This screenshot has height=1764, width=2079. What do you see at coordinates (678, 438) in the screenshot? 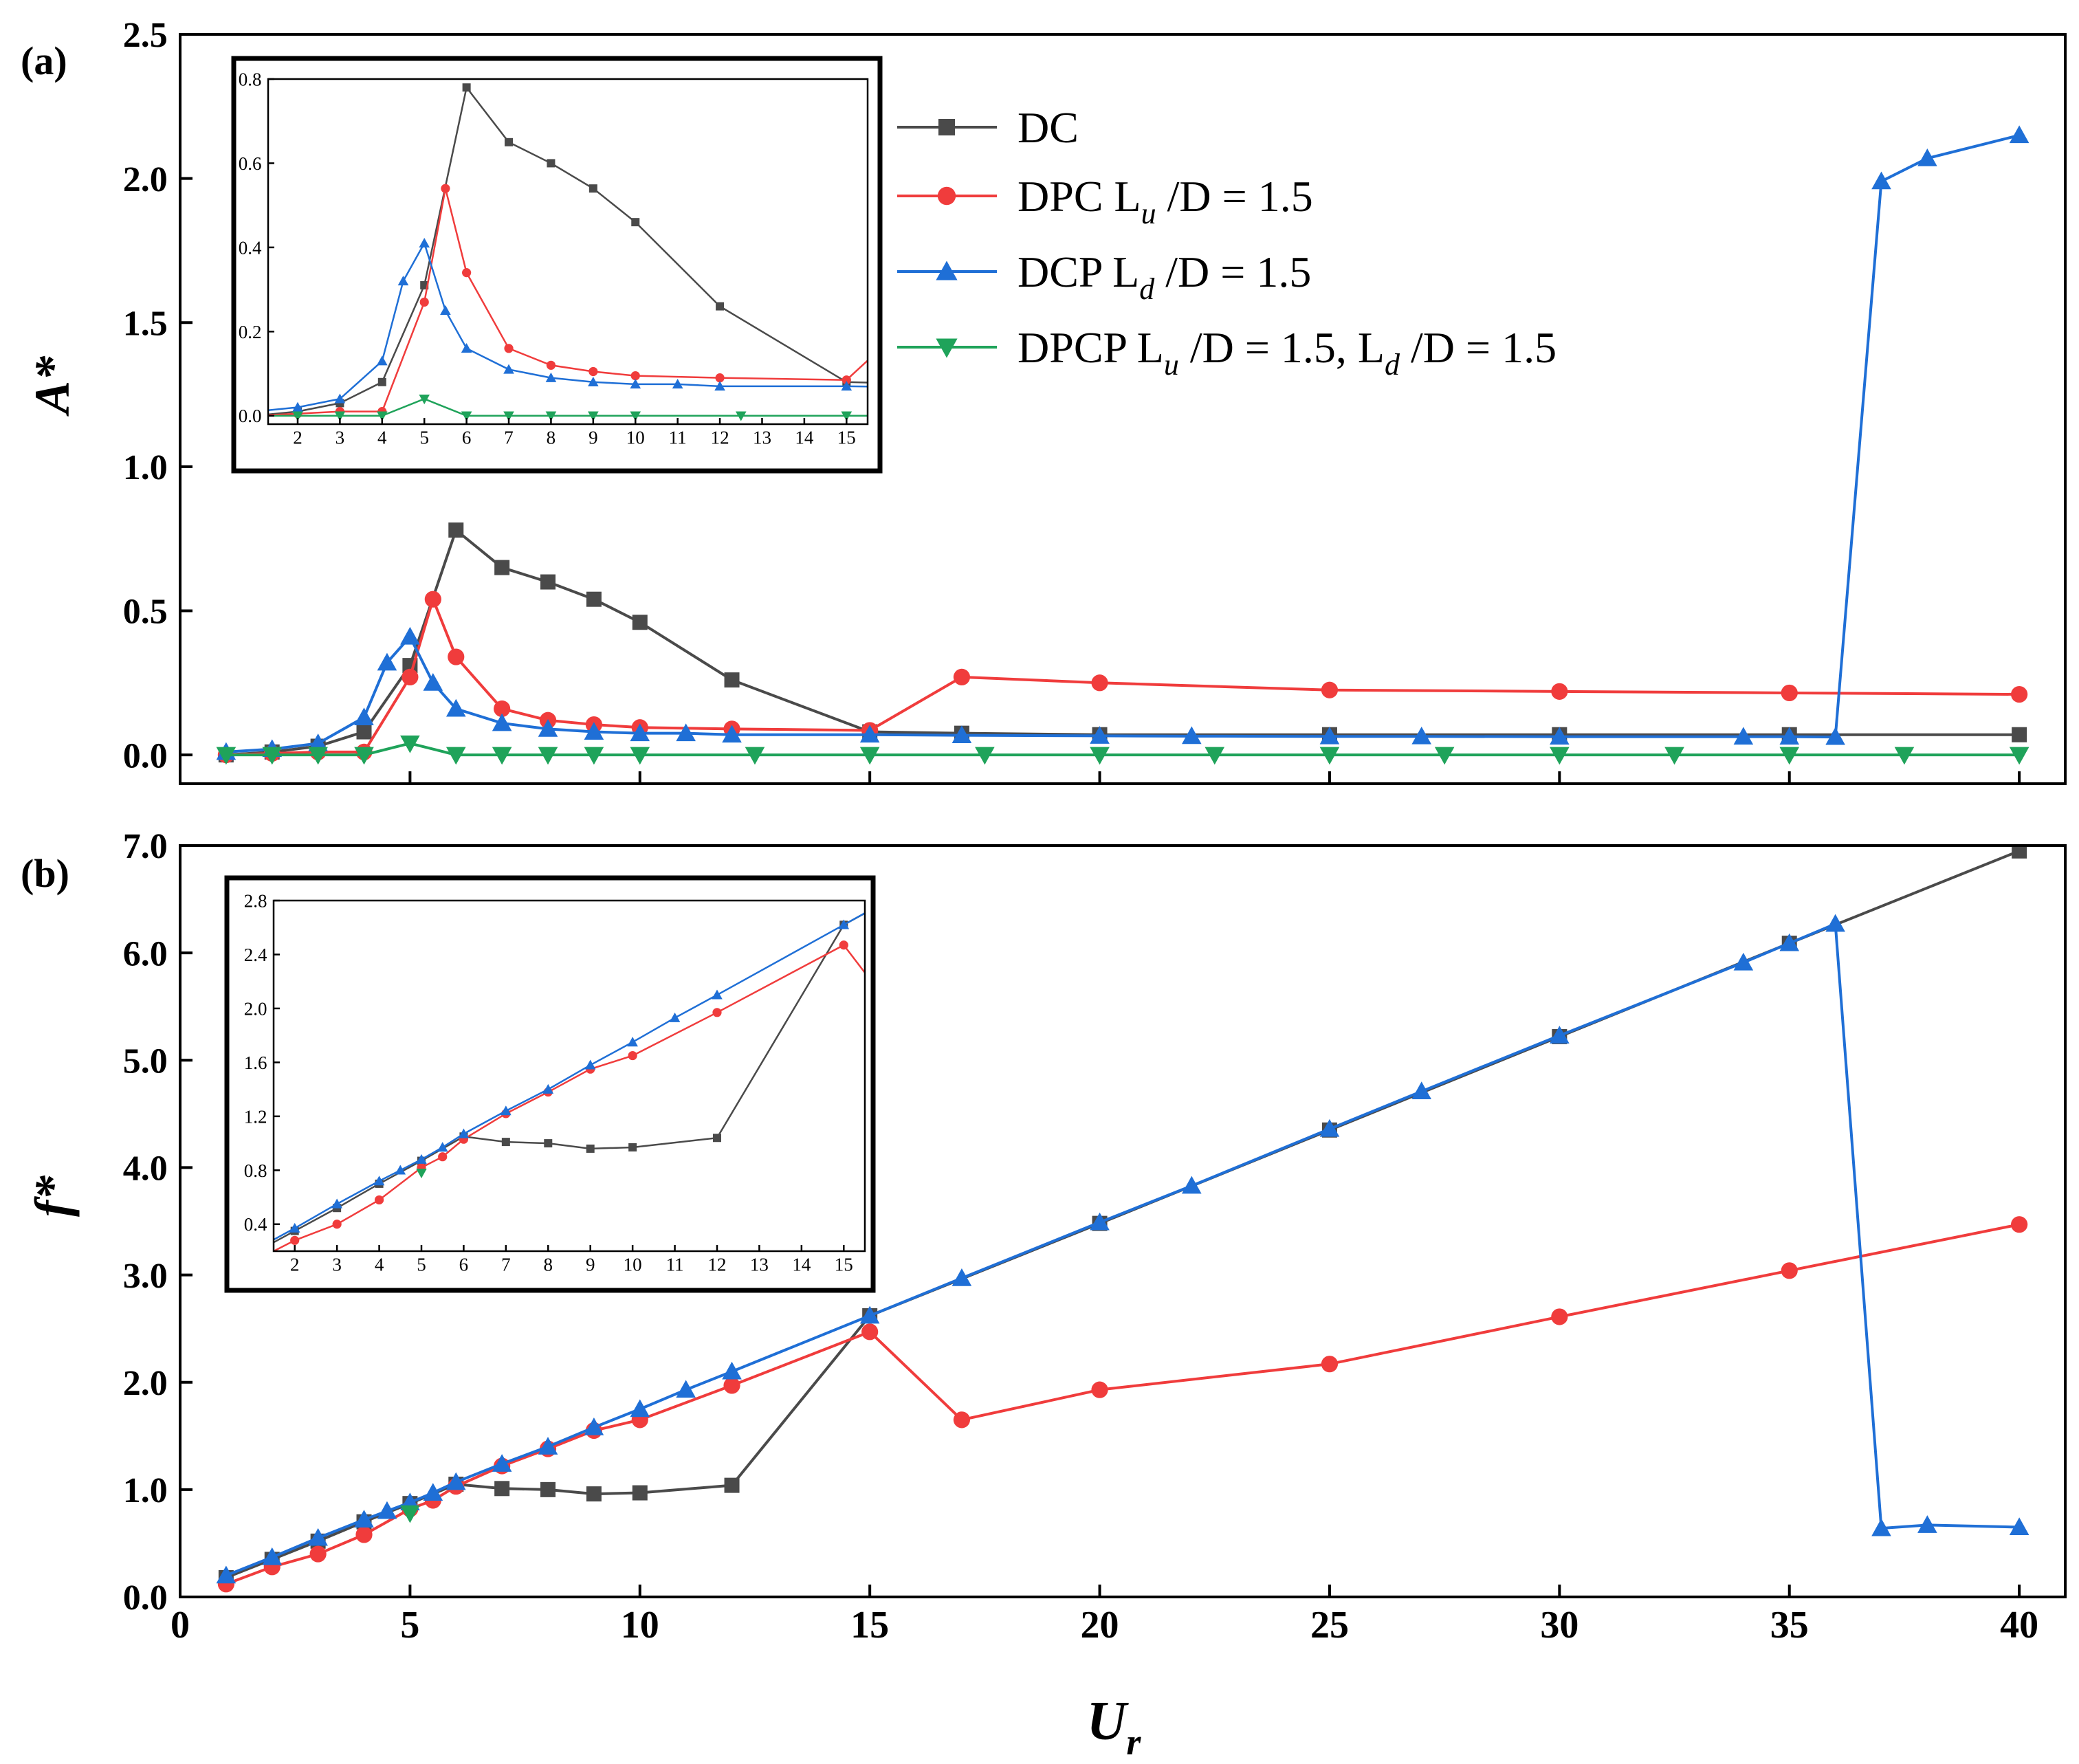
I see `x-tick-label: 11` at bounding box center [678, 438].